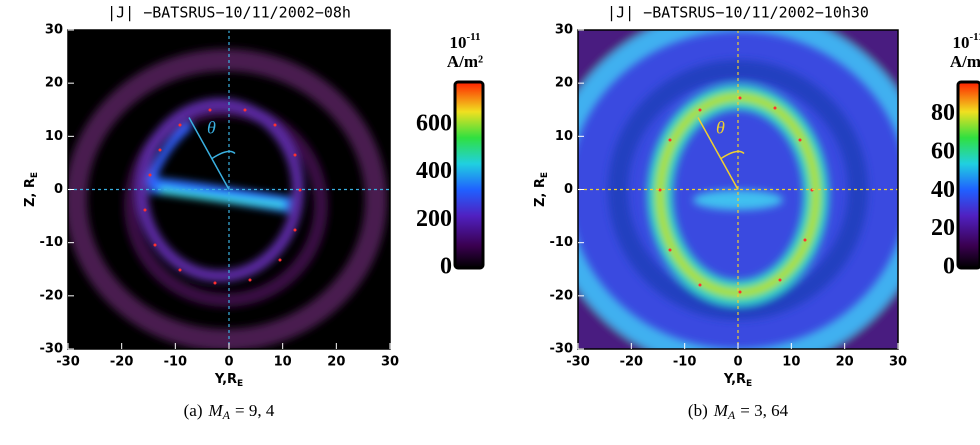 The height and width of the screenshot is (445, 980). What do you see at coordinates (255, 410) in the screenshot?
I see `caption-value: = 9, 4` at bounding box center [255, 410].